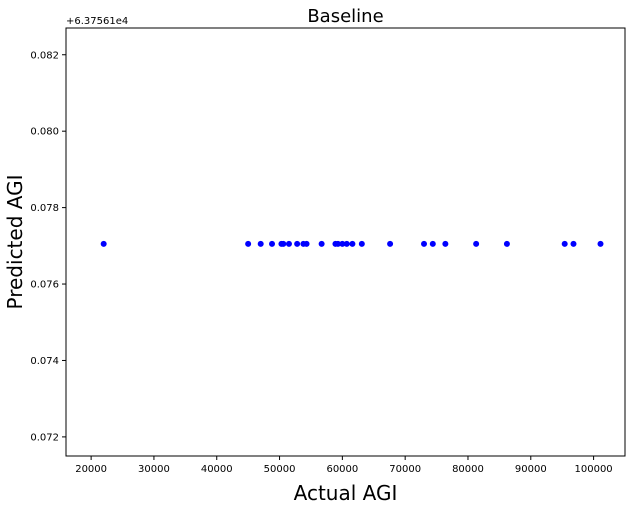  What do you see at coordinates (91, 469) in the screenshot?
I see `x-tick-label: 20000` at bounding box center [91, 469].